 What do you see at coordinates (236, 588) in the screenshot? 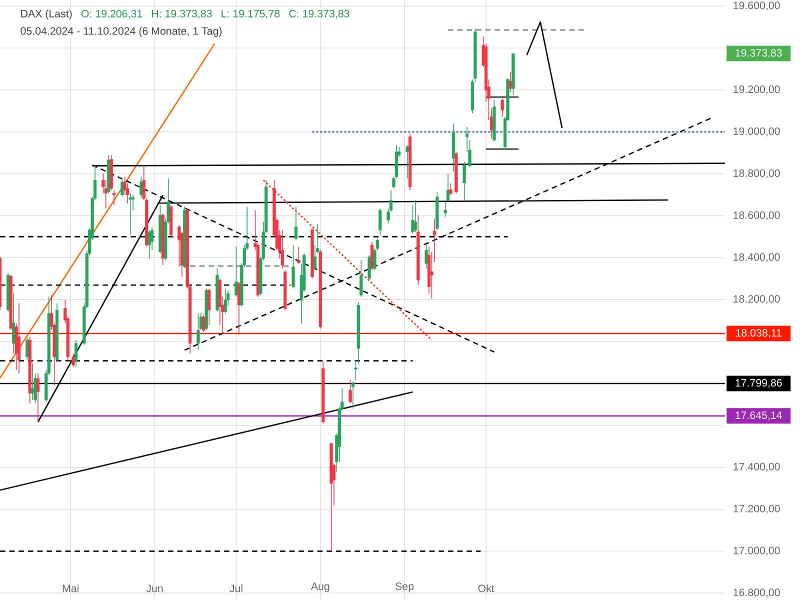
I see `x-tick-label: Jul` at bounding box center [236, 588].